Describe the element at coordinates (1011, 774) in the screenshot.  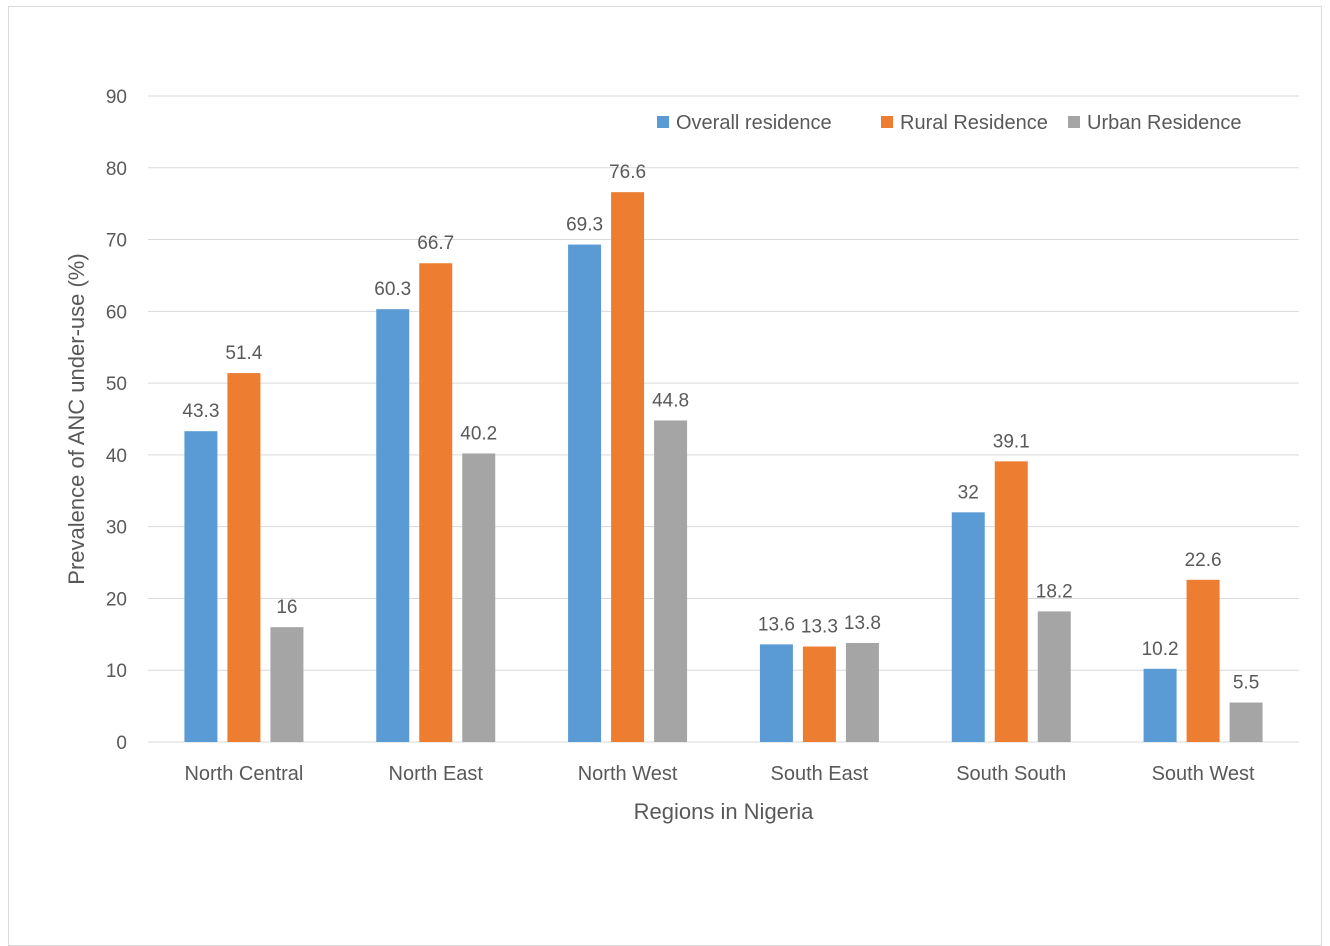
I see `x-category-label: South South` at that location.